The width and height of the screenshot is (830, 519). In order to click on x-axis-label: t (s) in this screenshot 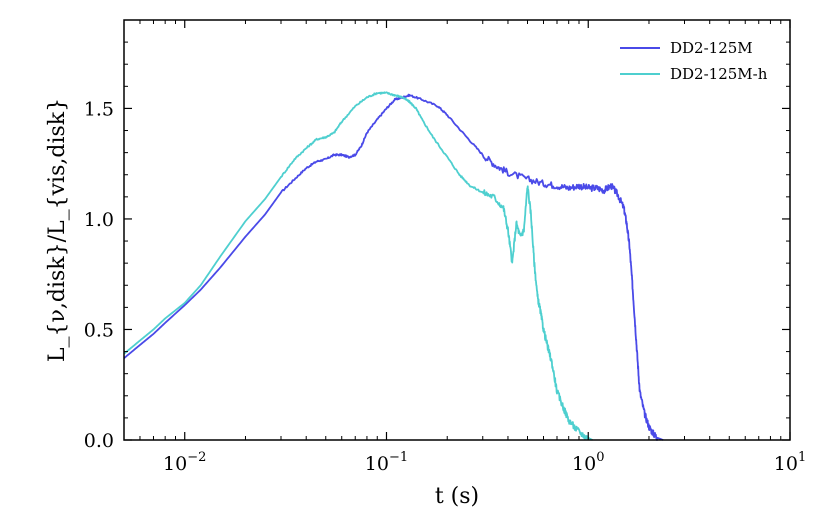, I will do `click(457, 496)`.